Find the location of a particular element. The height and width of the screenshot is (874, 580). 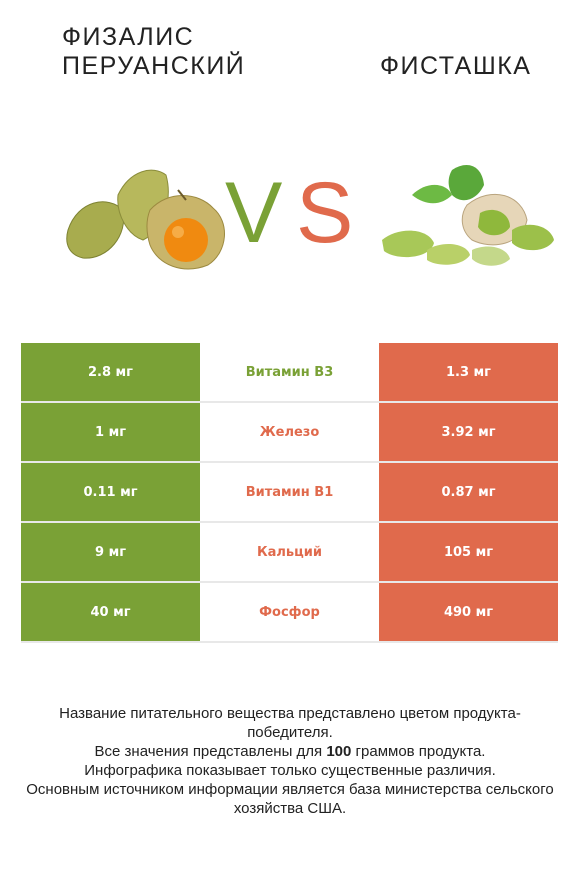

table-row: 40 мг Фосфор 490 мг is located at coordinates (289, 613).